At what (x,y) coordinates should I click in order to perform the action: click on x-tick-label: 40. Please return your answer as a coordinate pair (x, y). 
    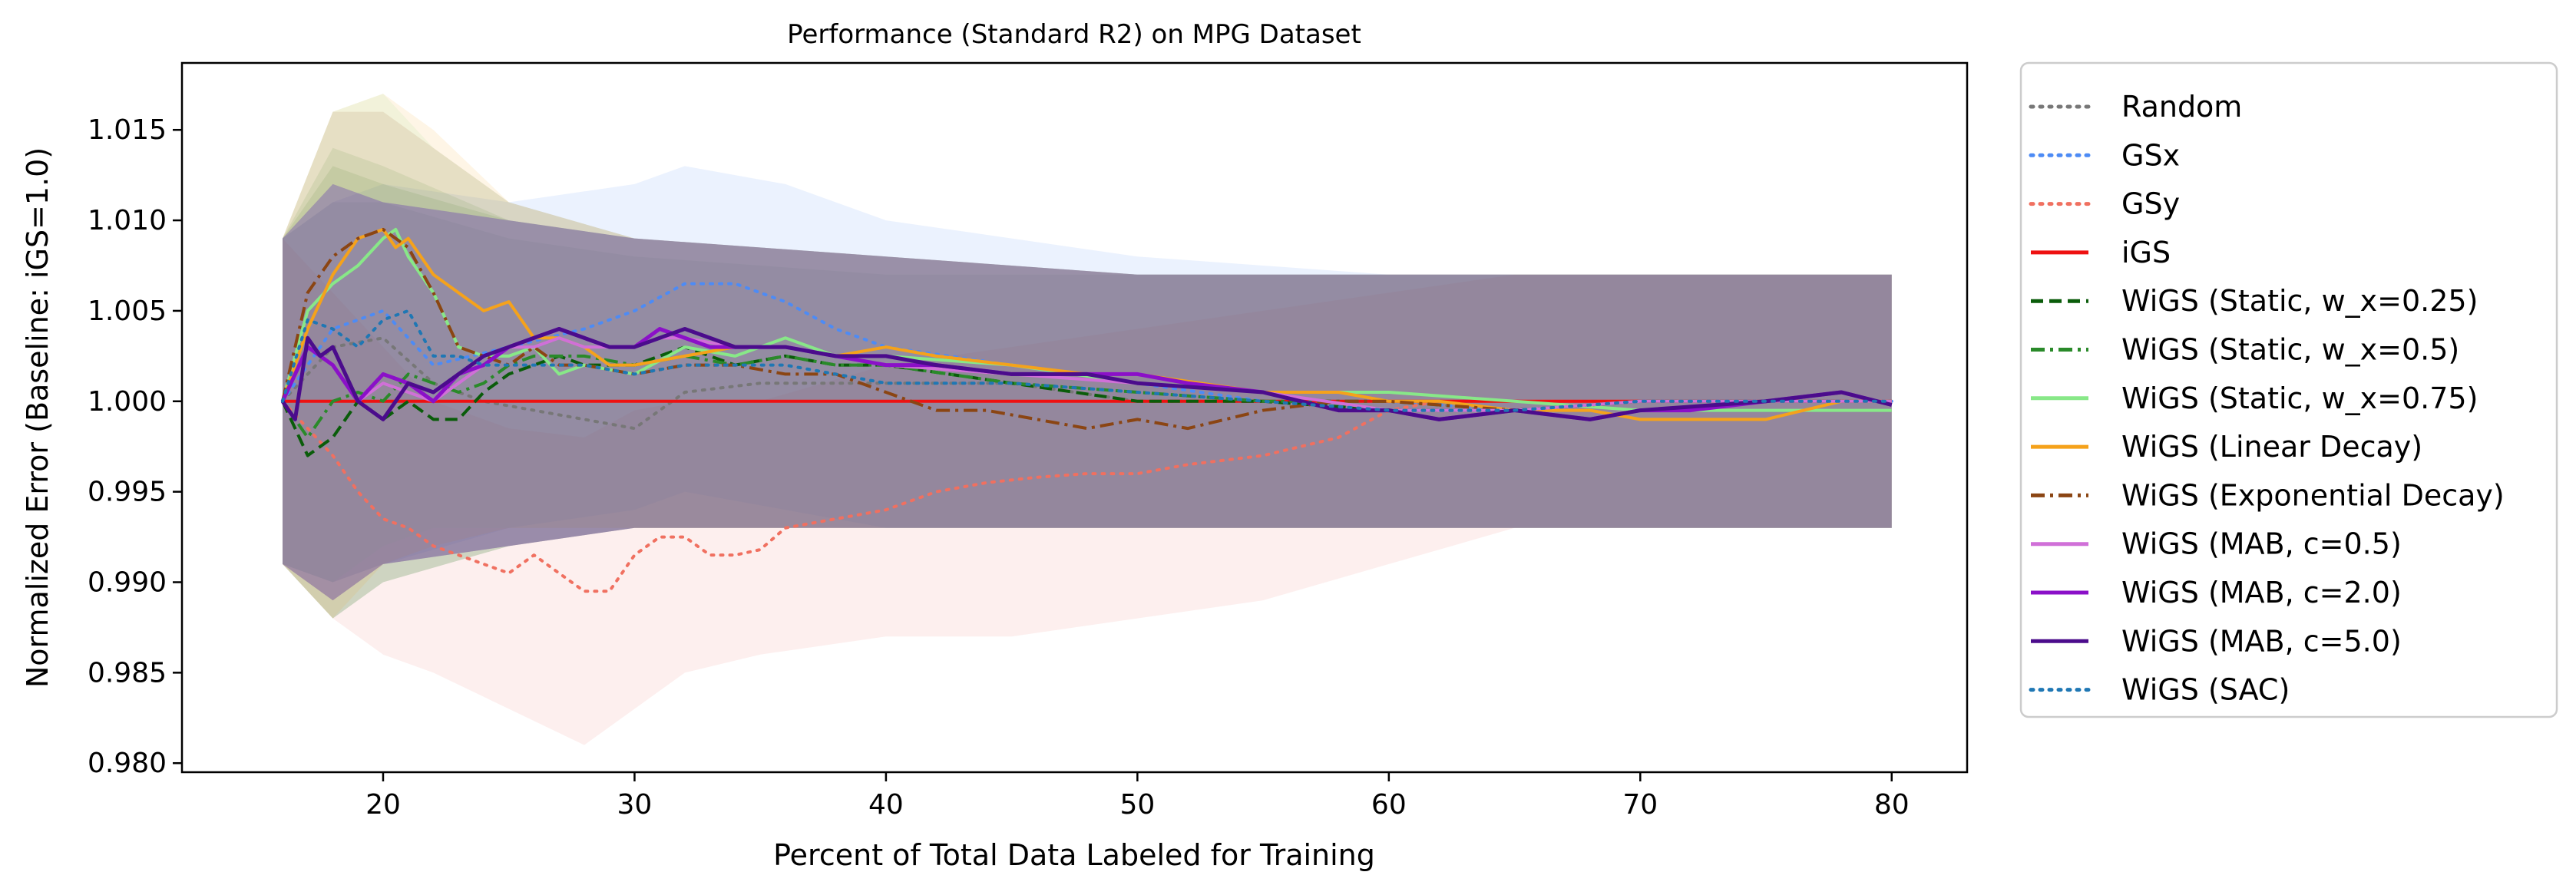
    Looking at the image, I should click on (886, 805).